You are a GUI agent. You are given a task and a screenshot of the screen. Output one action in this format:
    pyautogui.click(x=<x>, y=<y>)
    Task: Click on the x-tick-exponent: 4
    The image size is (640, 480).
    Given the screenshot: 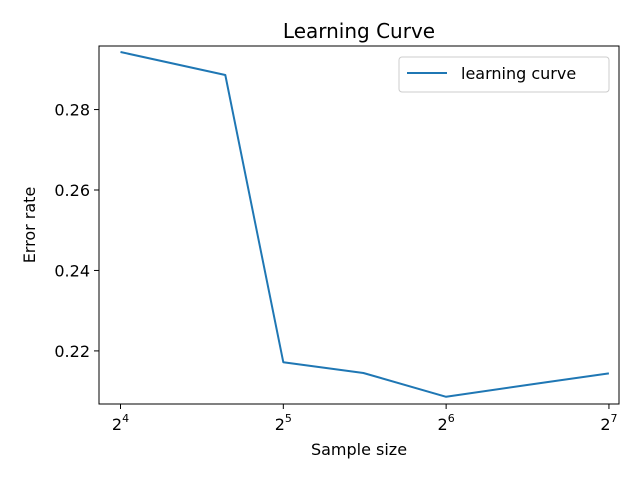 What is the action you would take?
    pyautogui.click(x=125, y=418)
    